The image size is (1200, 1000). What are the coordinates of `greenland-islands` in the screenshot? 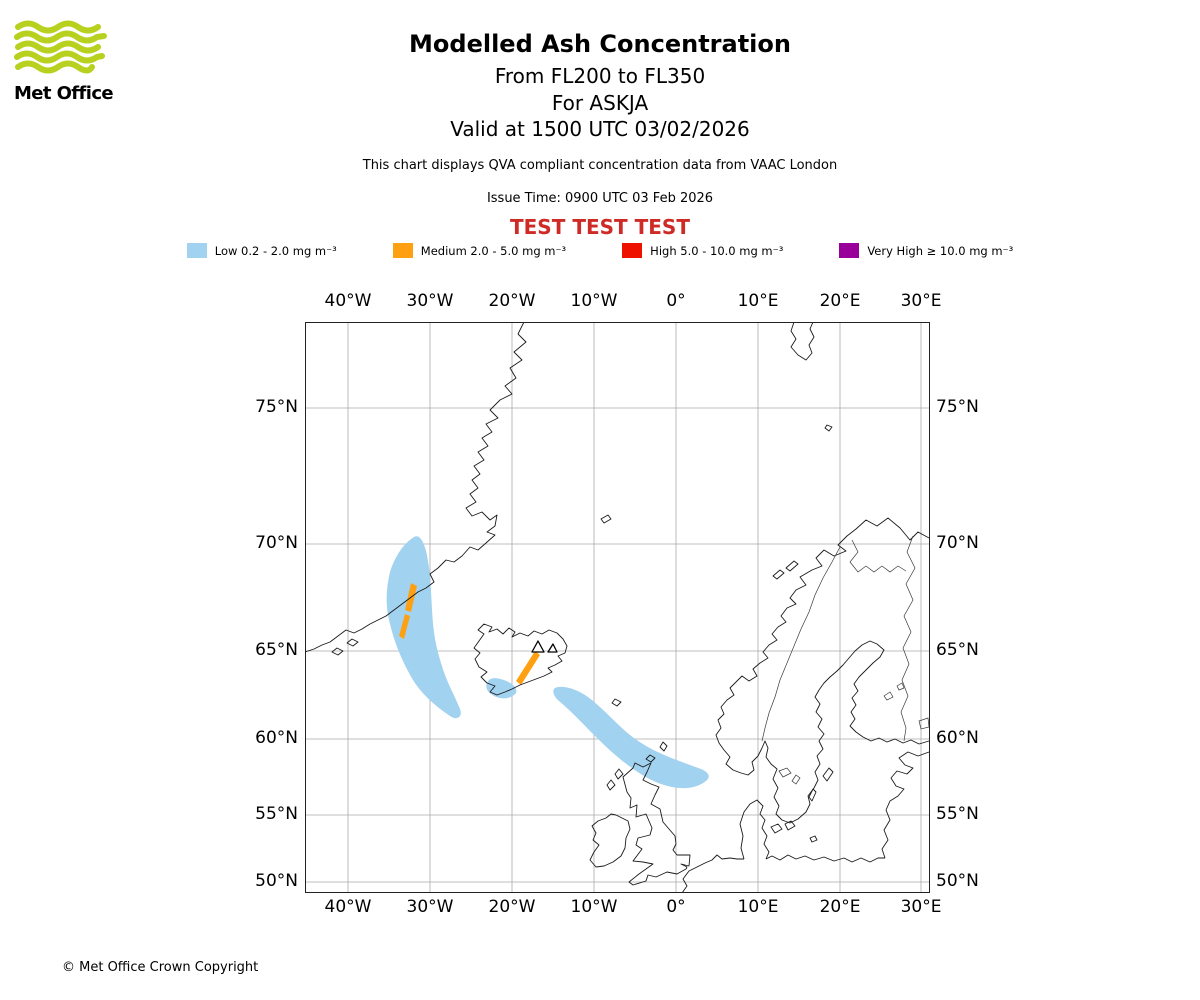 It's located at (345, 647).